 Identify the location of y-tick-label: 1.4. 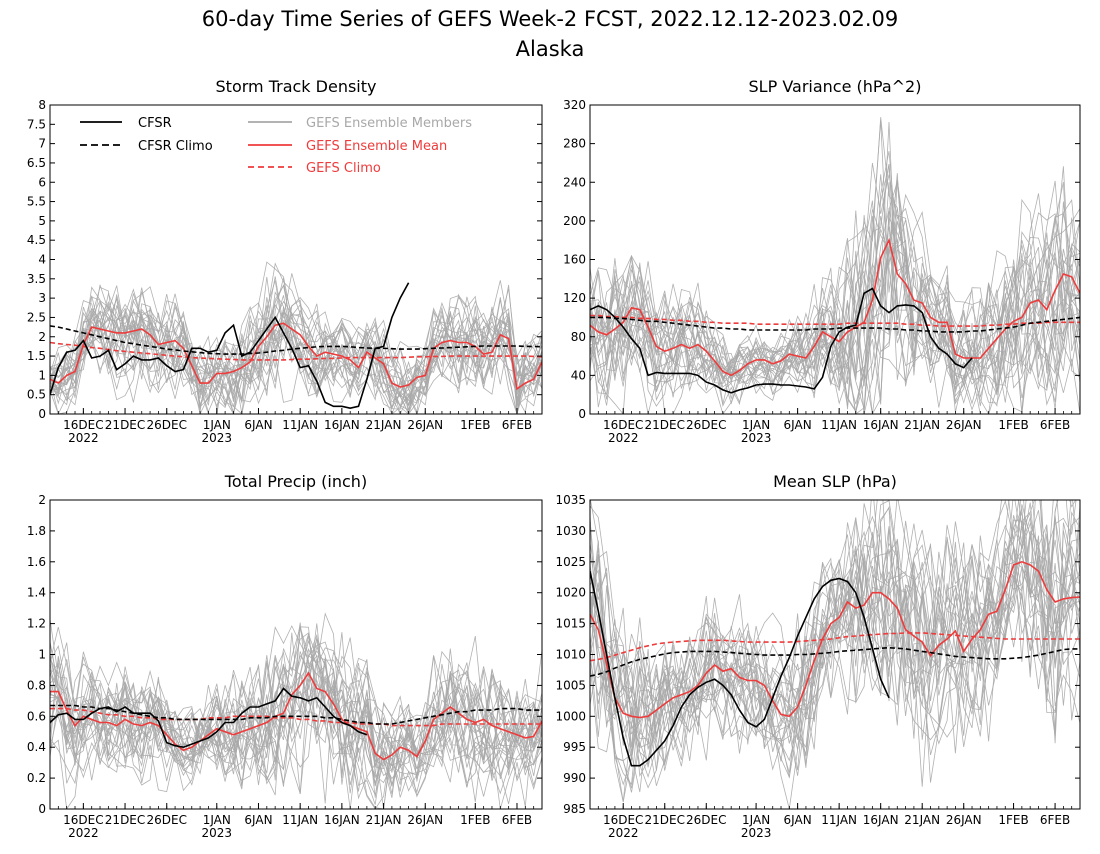
(36, 593).